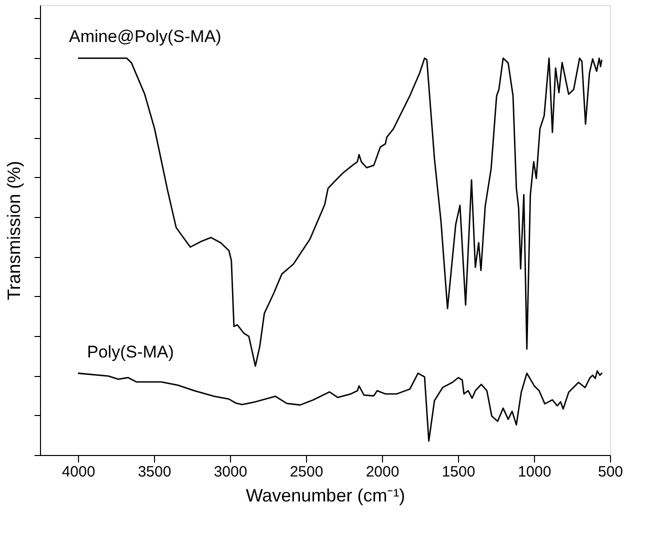 The image size is (658, 549). Describe the element at coordinates (231, 472) in the screenshot. I see `x-tick-label: 3000` at that location.